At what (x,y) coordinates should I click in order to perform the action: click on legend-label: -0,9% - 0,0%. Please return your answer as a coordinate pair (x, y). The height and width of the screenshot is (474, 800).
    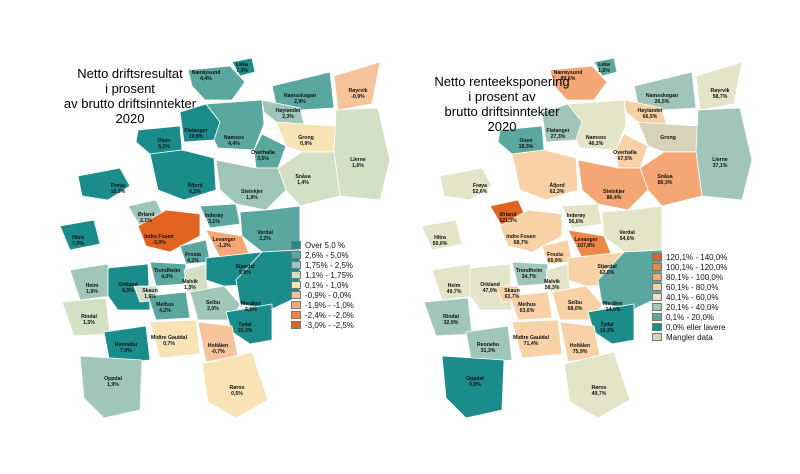
    Looking at the image, I should click on (328, 295).